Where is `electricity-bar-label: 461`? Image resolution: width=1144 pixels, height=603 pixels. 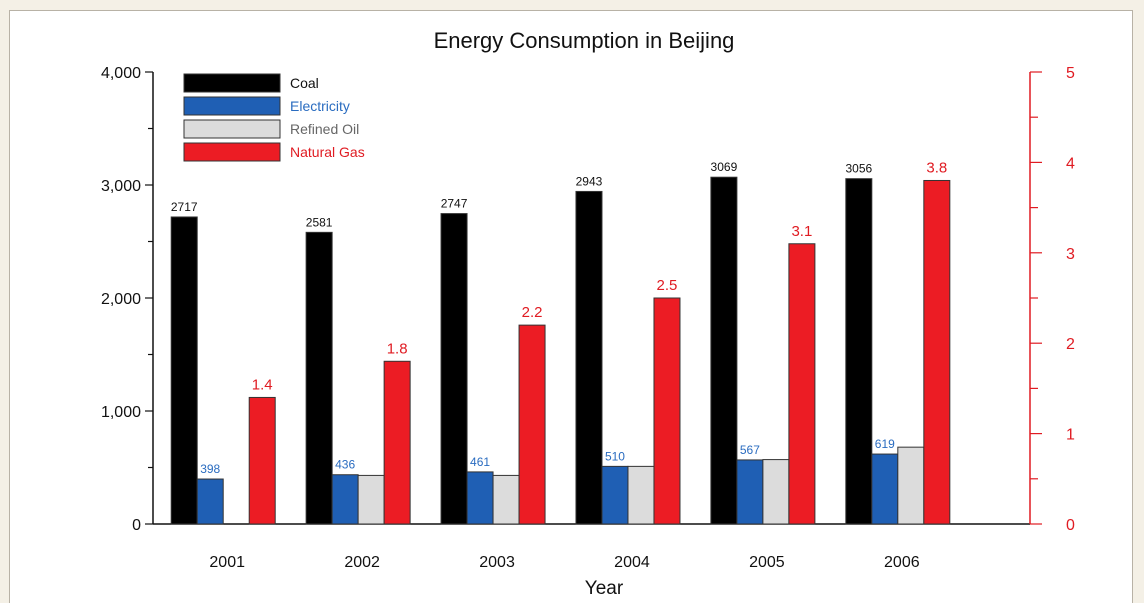
electricity-bar-label: 461 is located at coordinates (480, 462).